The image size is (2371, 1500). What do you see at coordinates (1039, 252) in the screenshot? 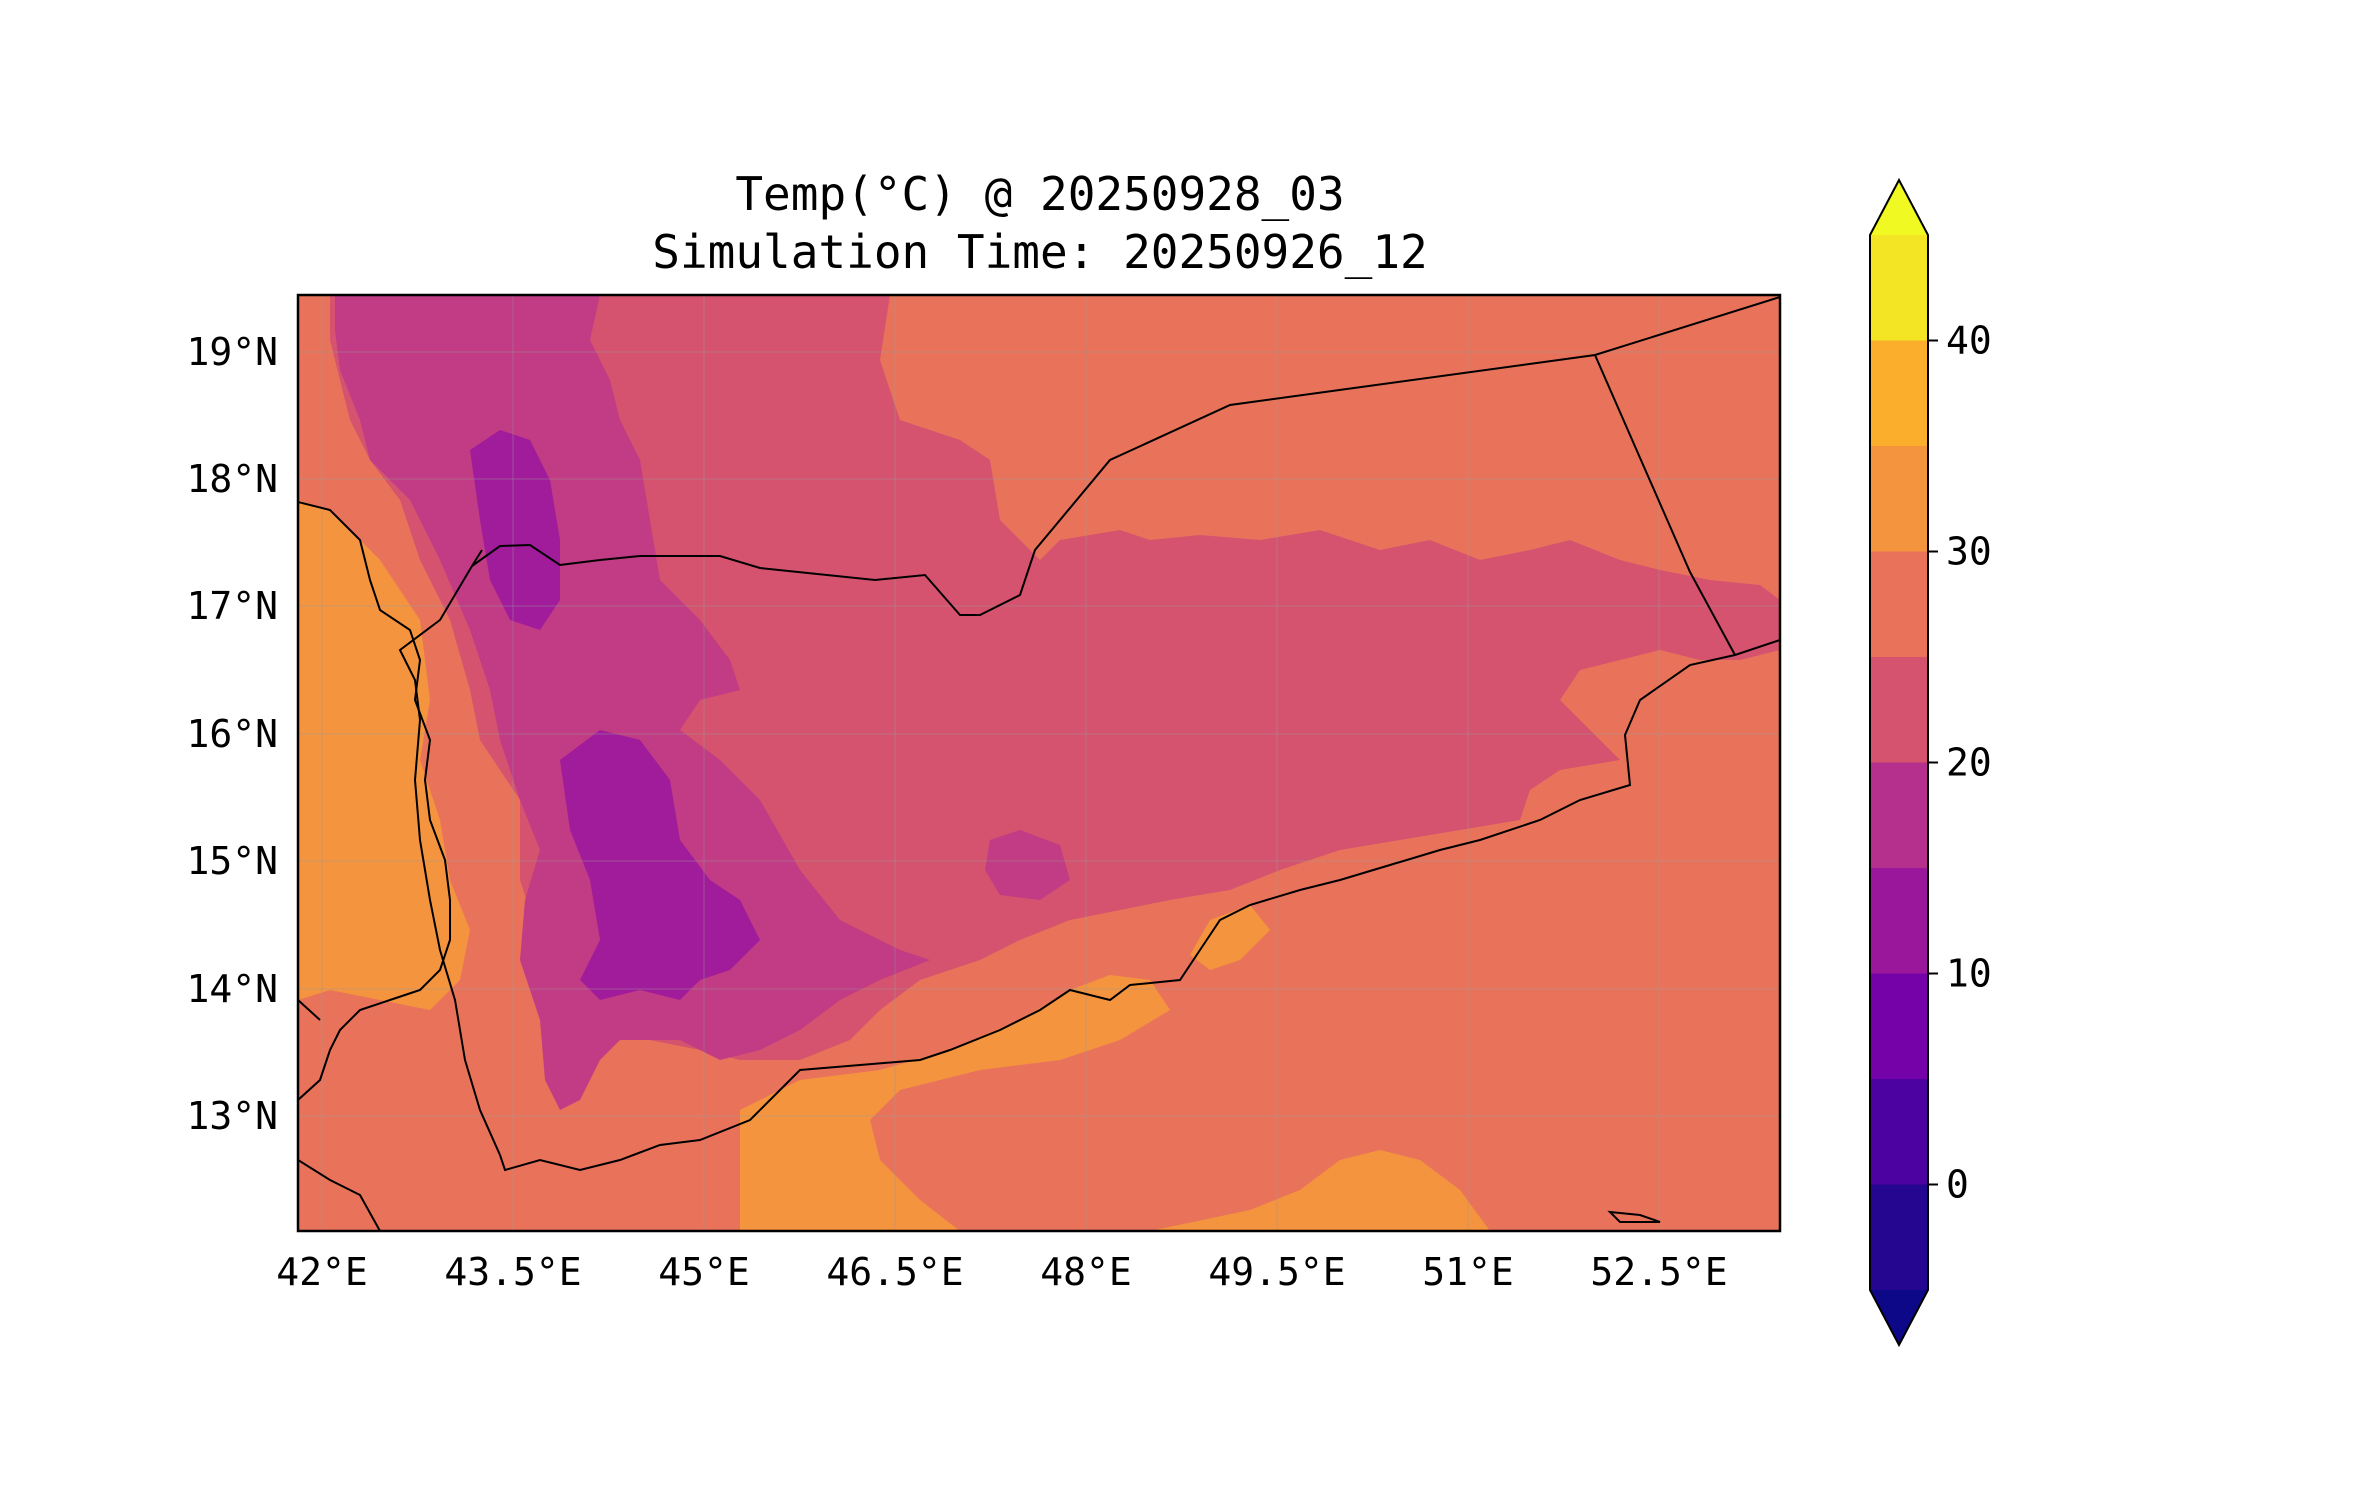
I see `figure-title-line2: Simulation Time: 20250926_12` at bounding box center [1039, 252].